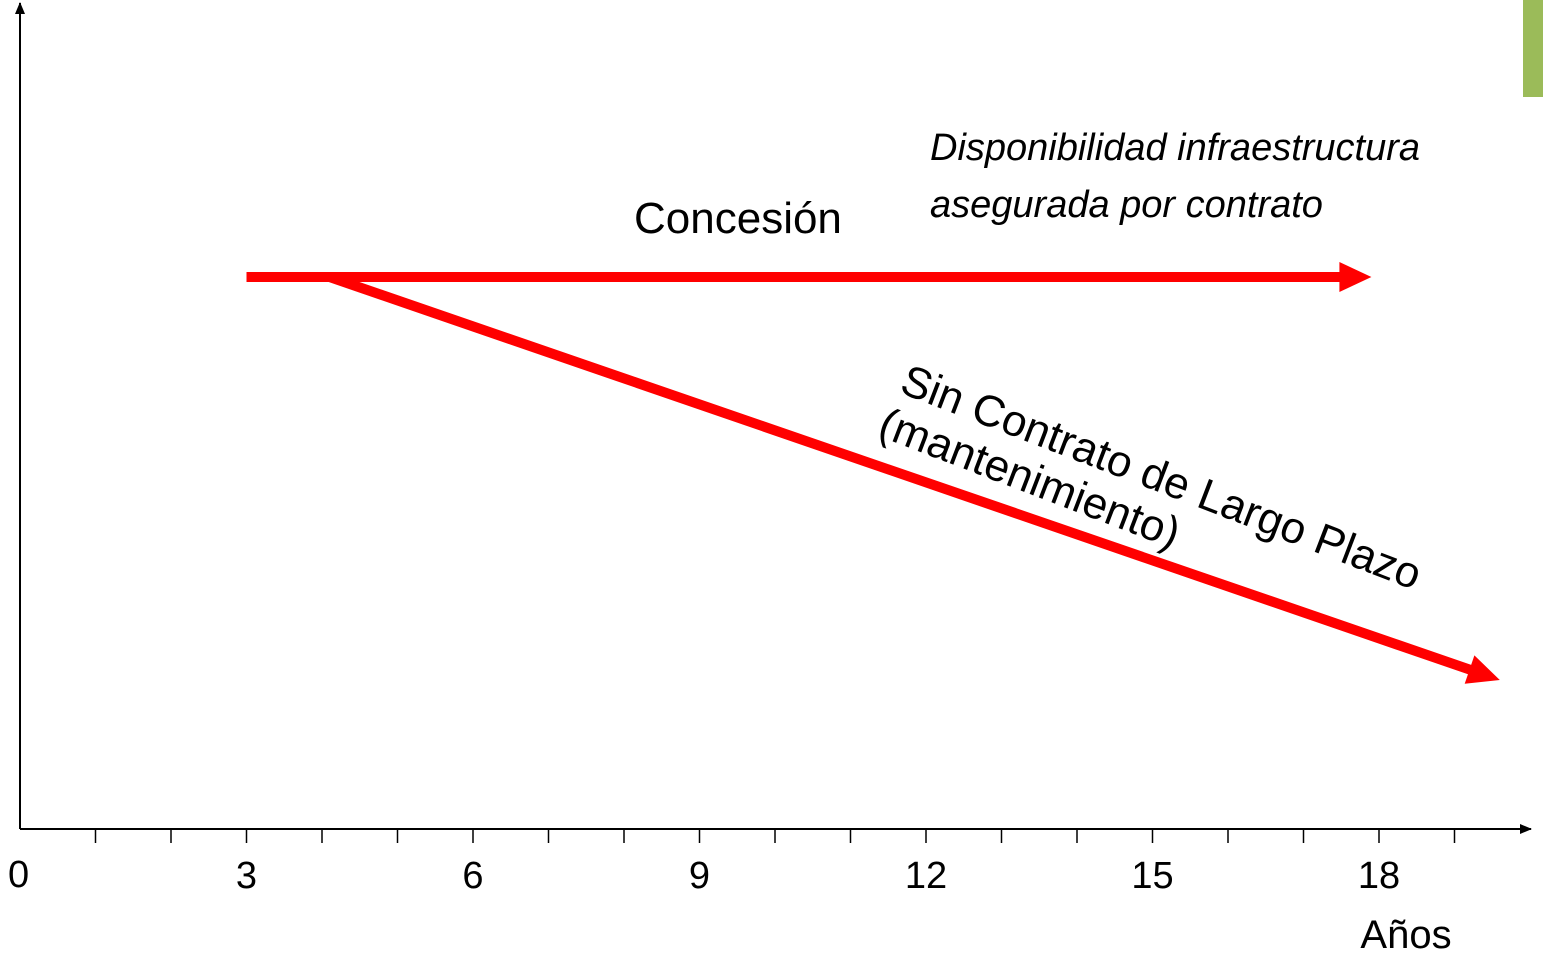  What do you see at coordinates (246, 876) in the screenshot?
I see `x-tick-label: 3` at bounding box center [246, 876].